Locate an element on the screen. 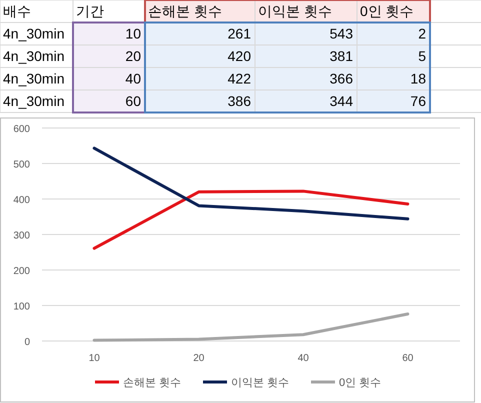 This screenshot has height=403, width=481. text: 422 is located at coordinates (240, 78).